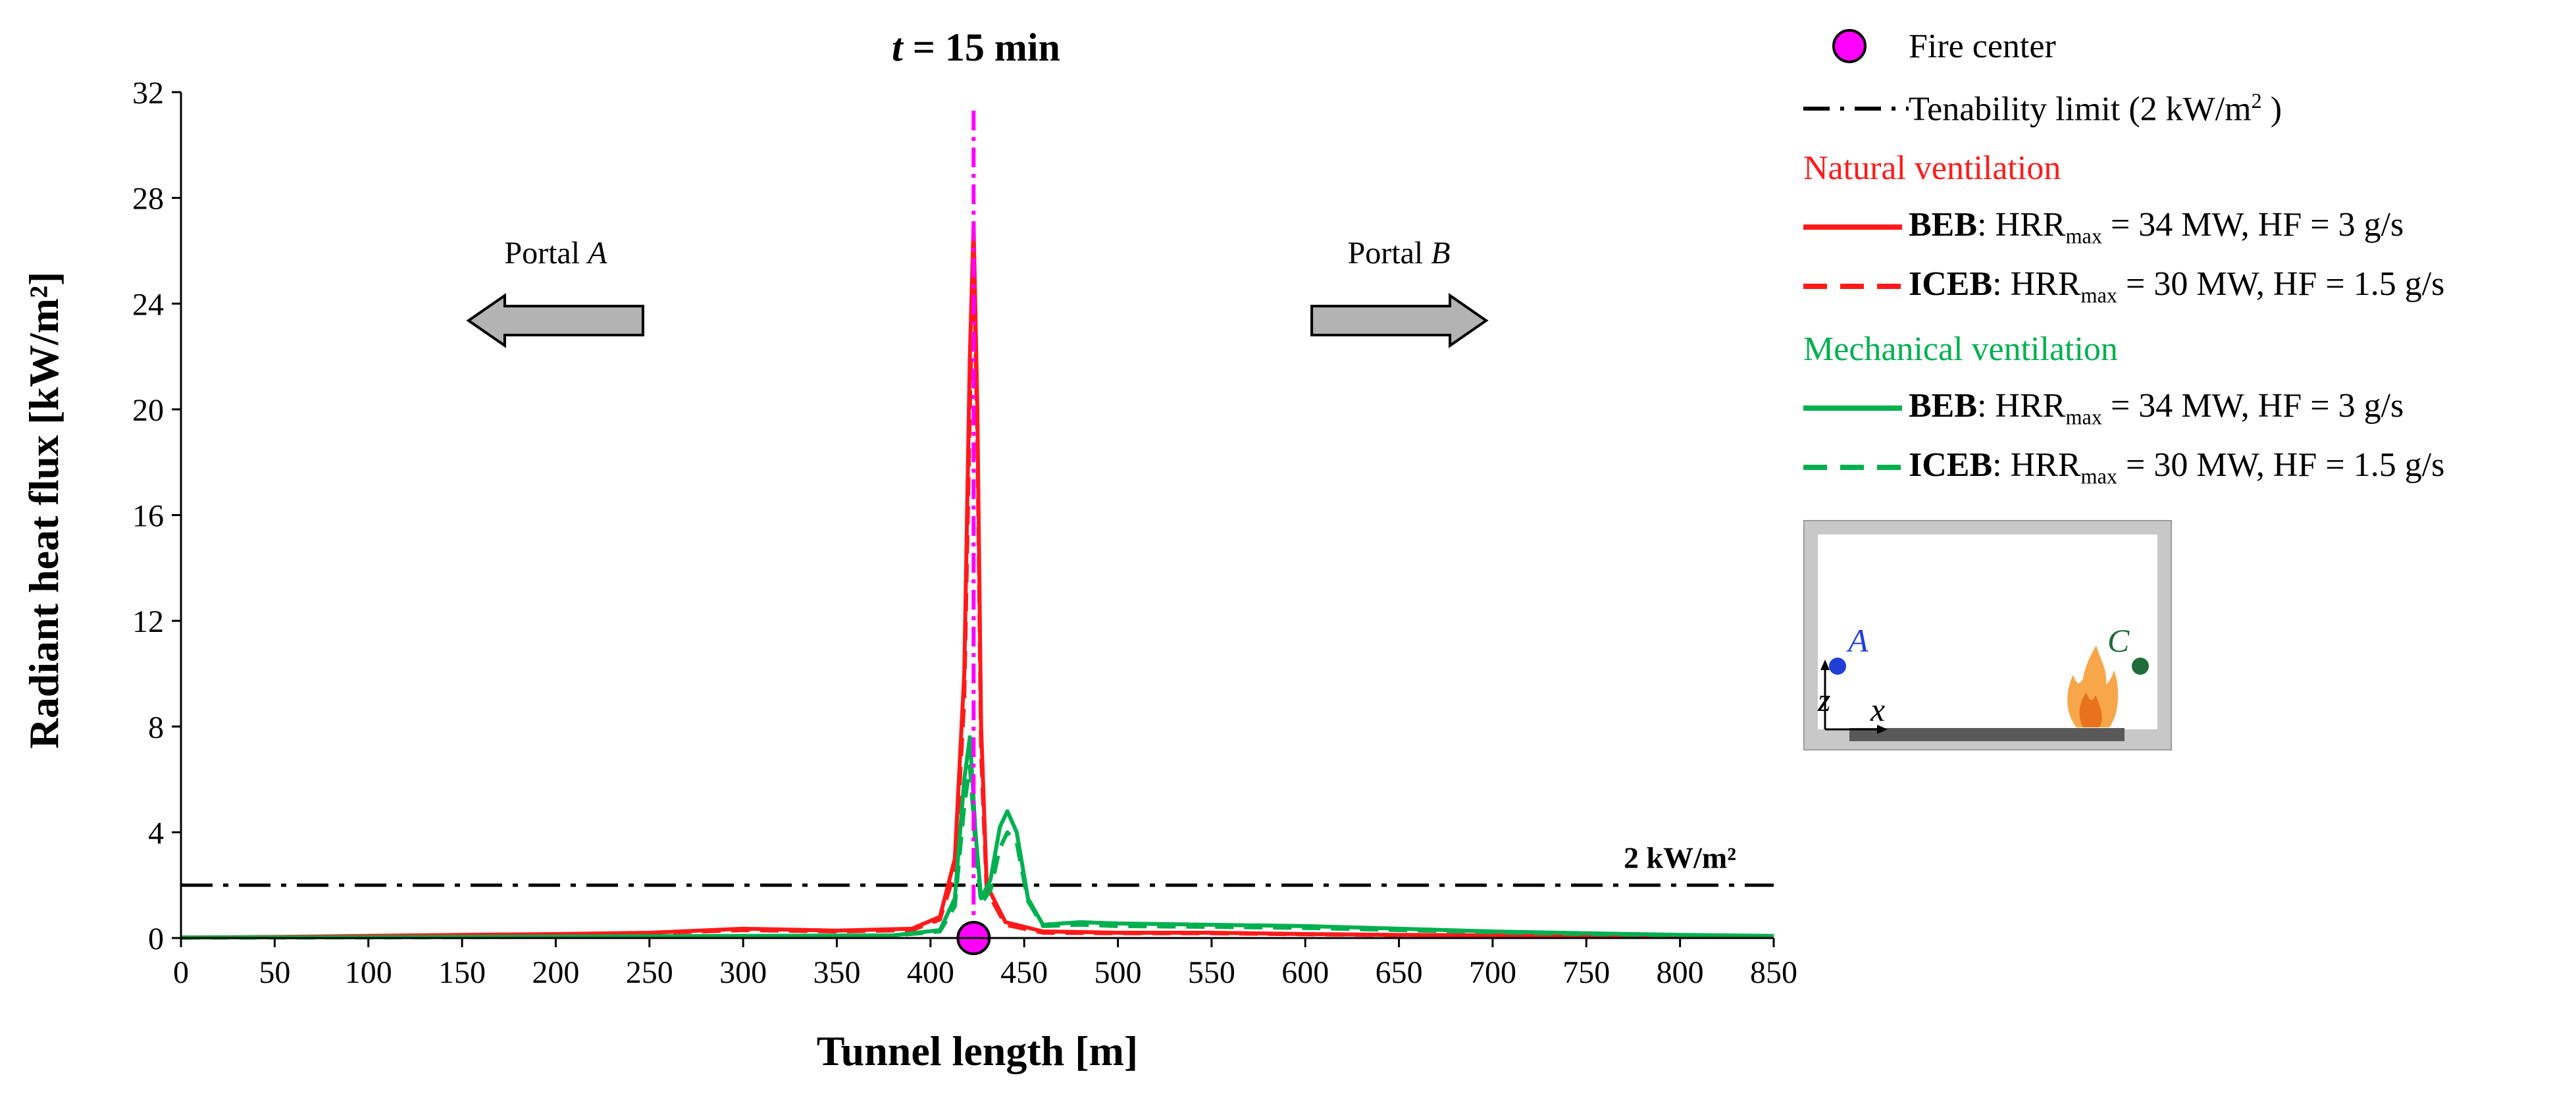 The image size is (2576, 1096). Describe the element at coordinates (649, 972) in the screenshot. I see `x-tick-label: 250` at that location.